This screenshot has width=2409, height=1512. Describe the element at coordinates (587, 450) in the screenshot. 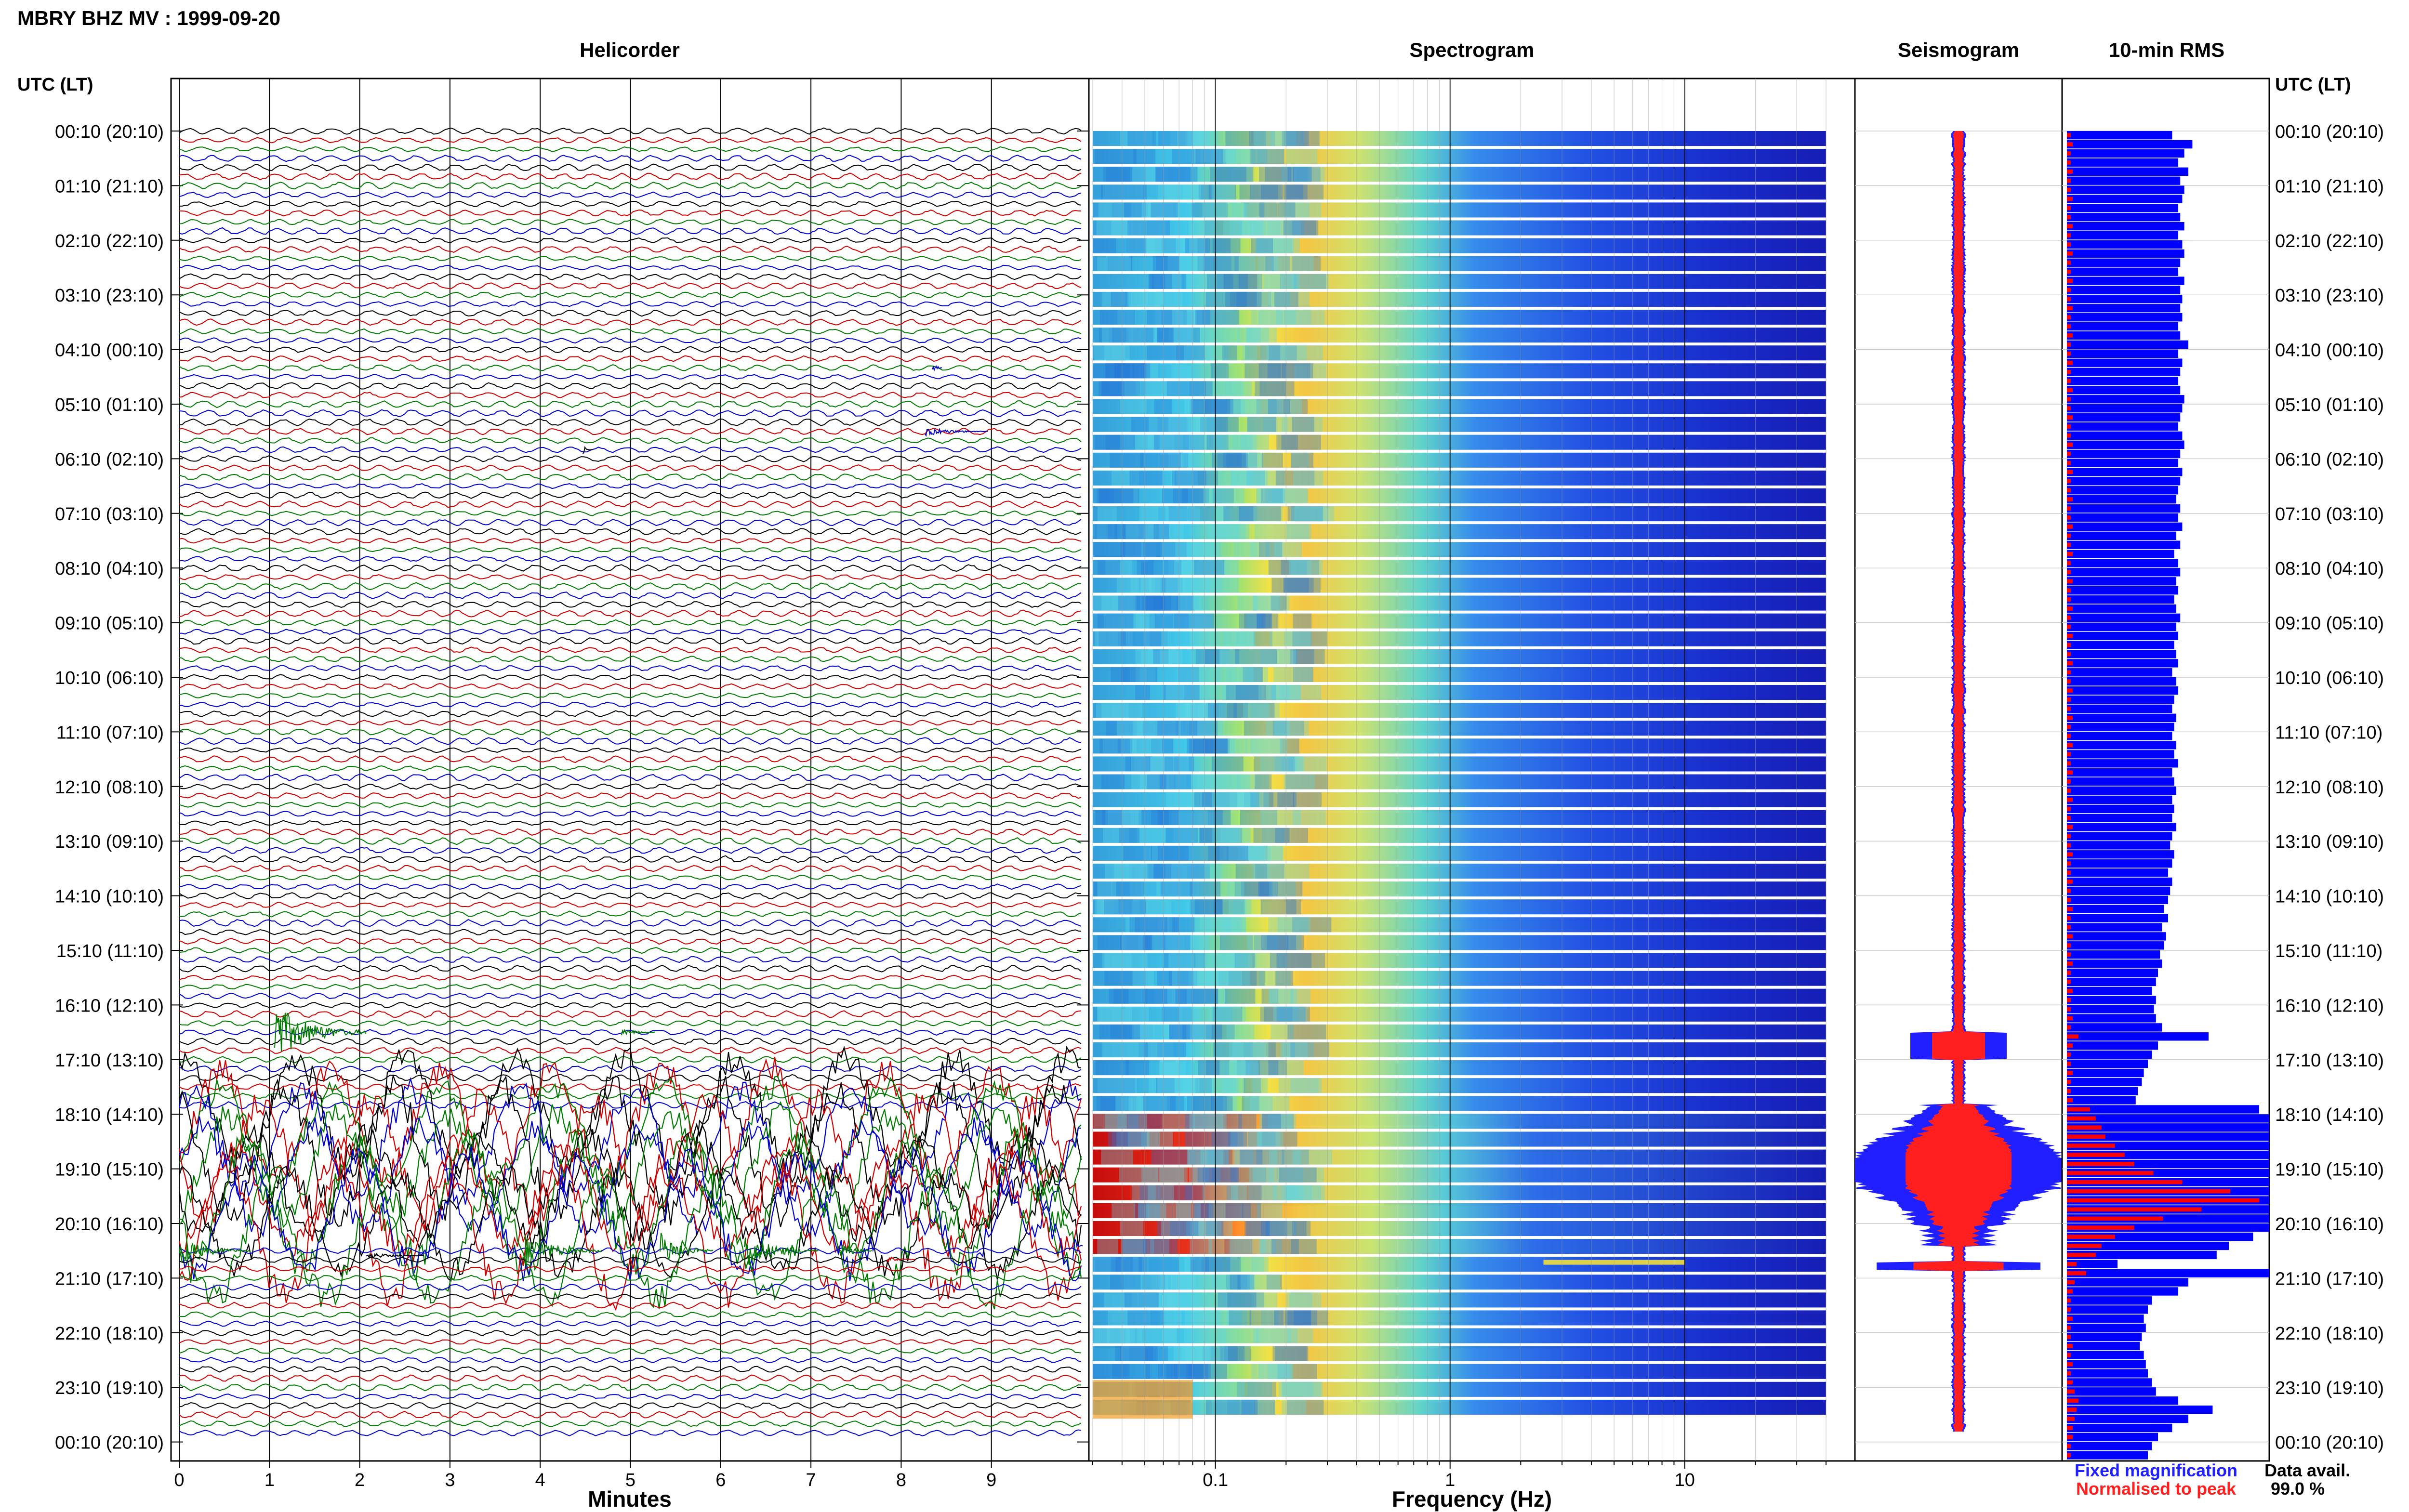

I see `helicorder-event-burst` at that location.